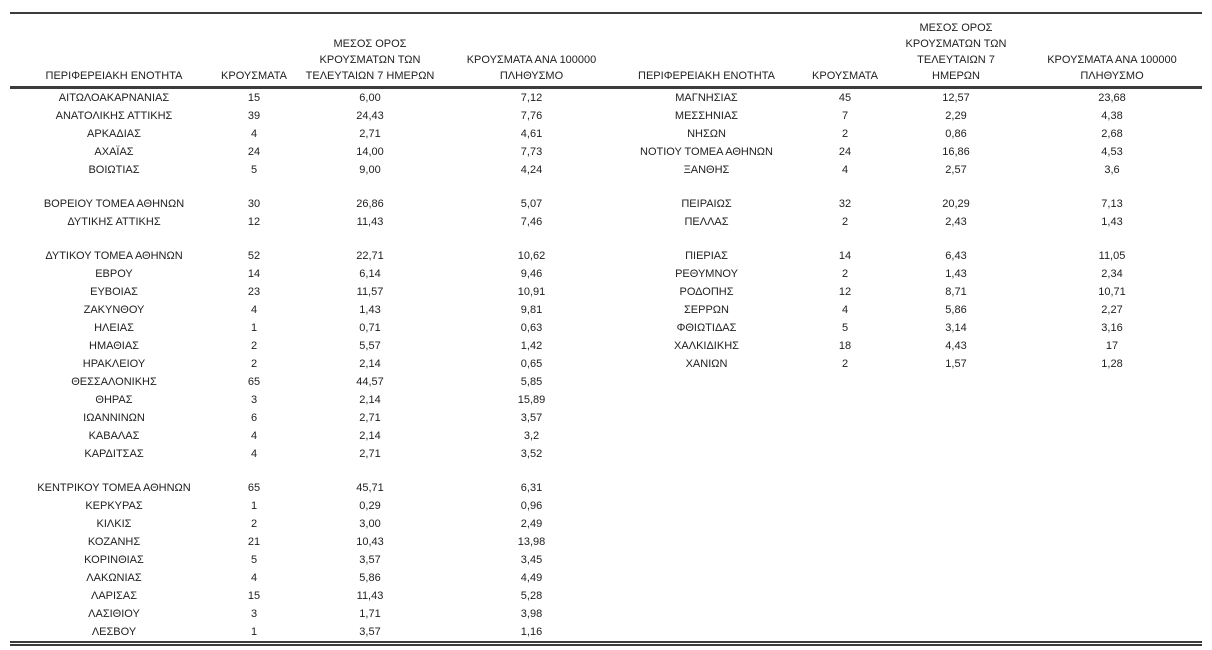 This screenshot has width=1212, height=650. Describe the element at coordinates (1112, 170) in the screenshot. I see `right-per-100k-cell: 3,6` at that location.